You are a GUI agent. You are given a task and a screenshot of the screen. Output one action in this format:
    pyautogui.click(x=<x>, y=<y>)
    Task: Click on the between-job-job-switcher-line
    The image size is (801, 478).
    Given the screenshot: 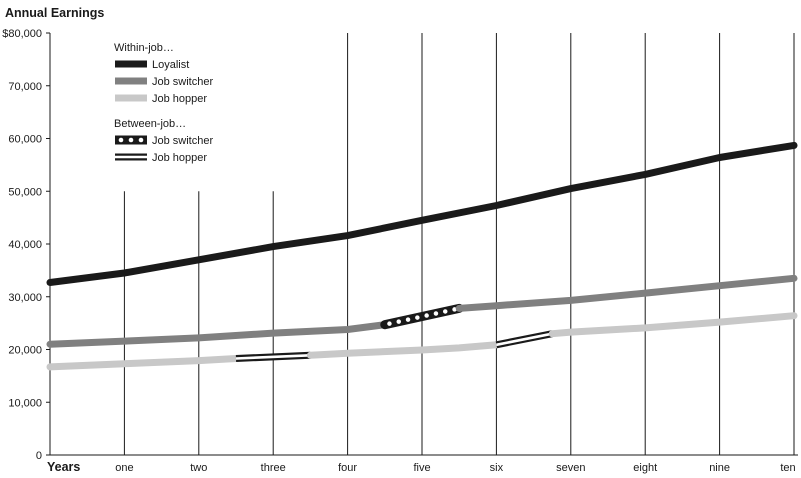 What is the action you would take?
    pyautogui.click(x=422, y=316)
    